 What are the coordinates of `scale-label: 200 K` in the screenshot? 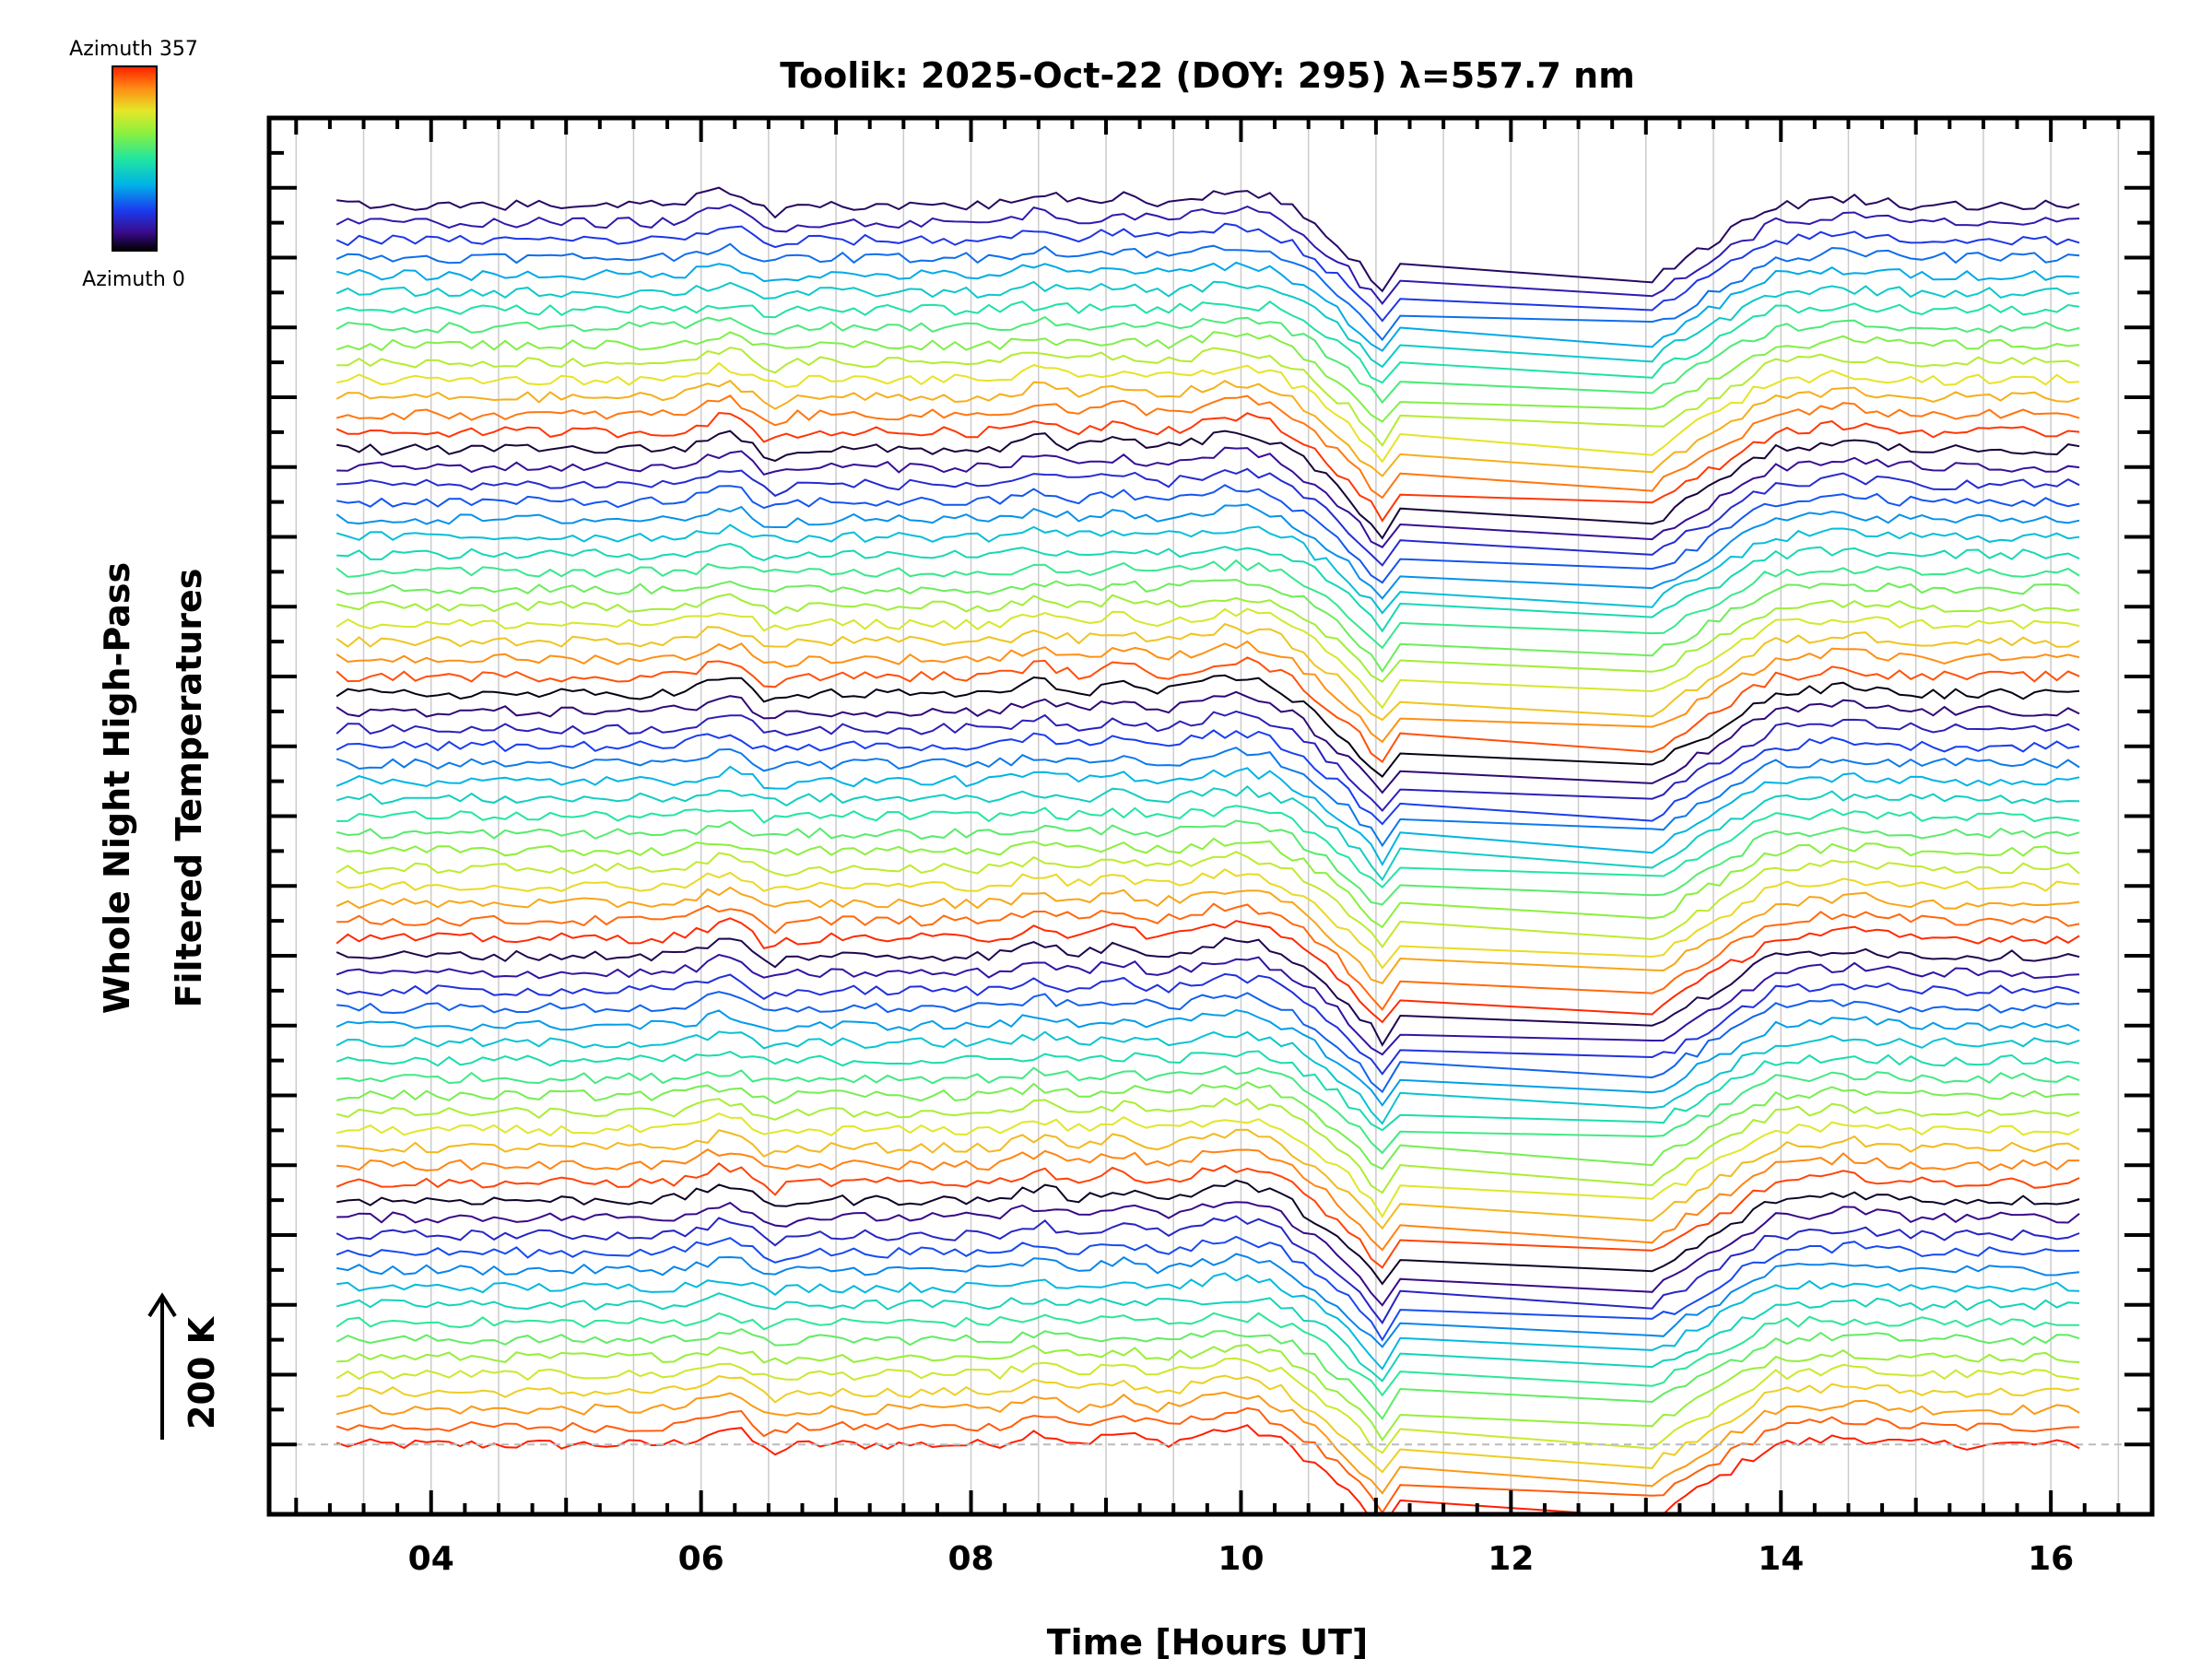 It's located at (202, 1372).